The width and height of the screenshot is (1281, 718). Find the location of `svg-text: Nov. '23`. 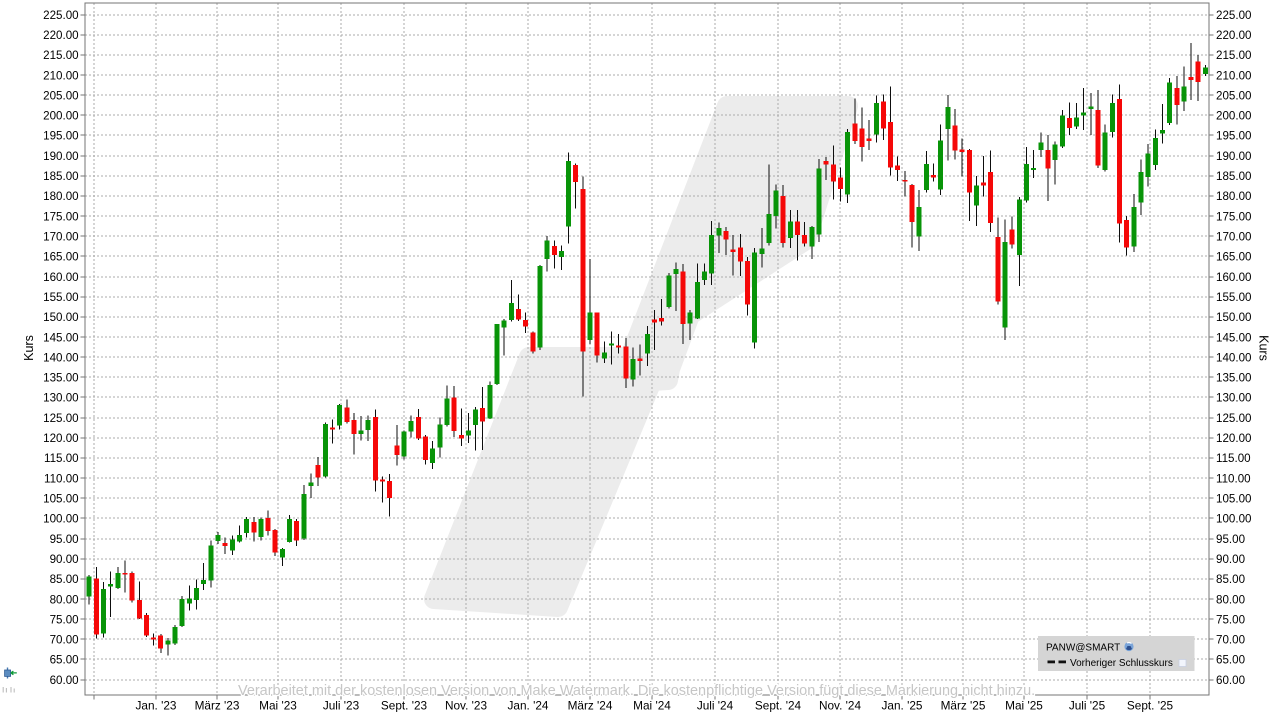

svg-text: Nov. '23 is located at coordinates (466, 706).